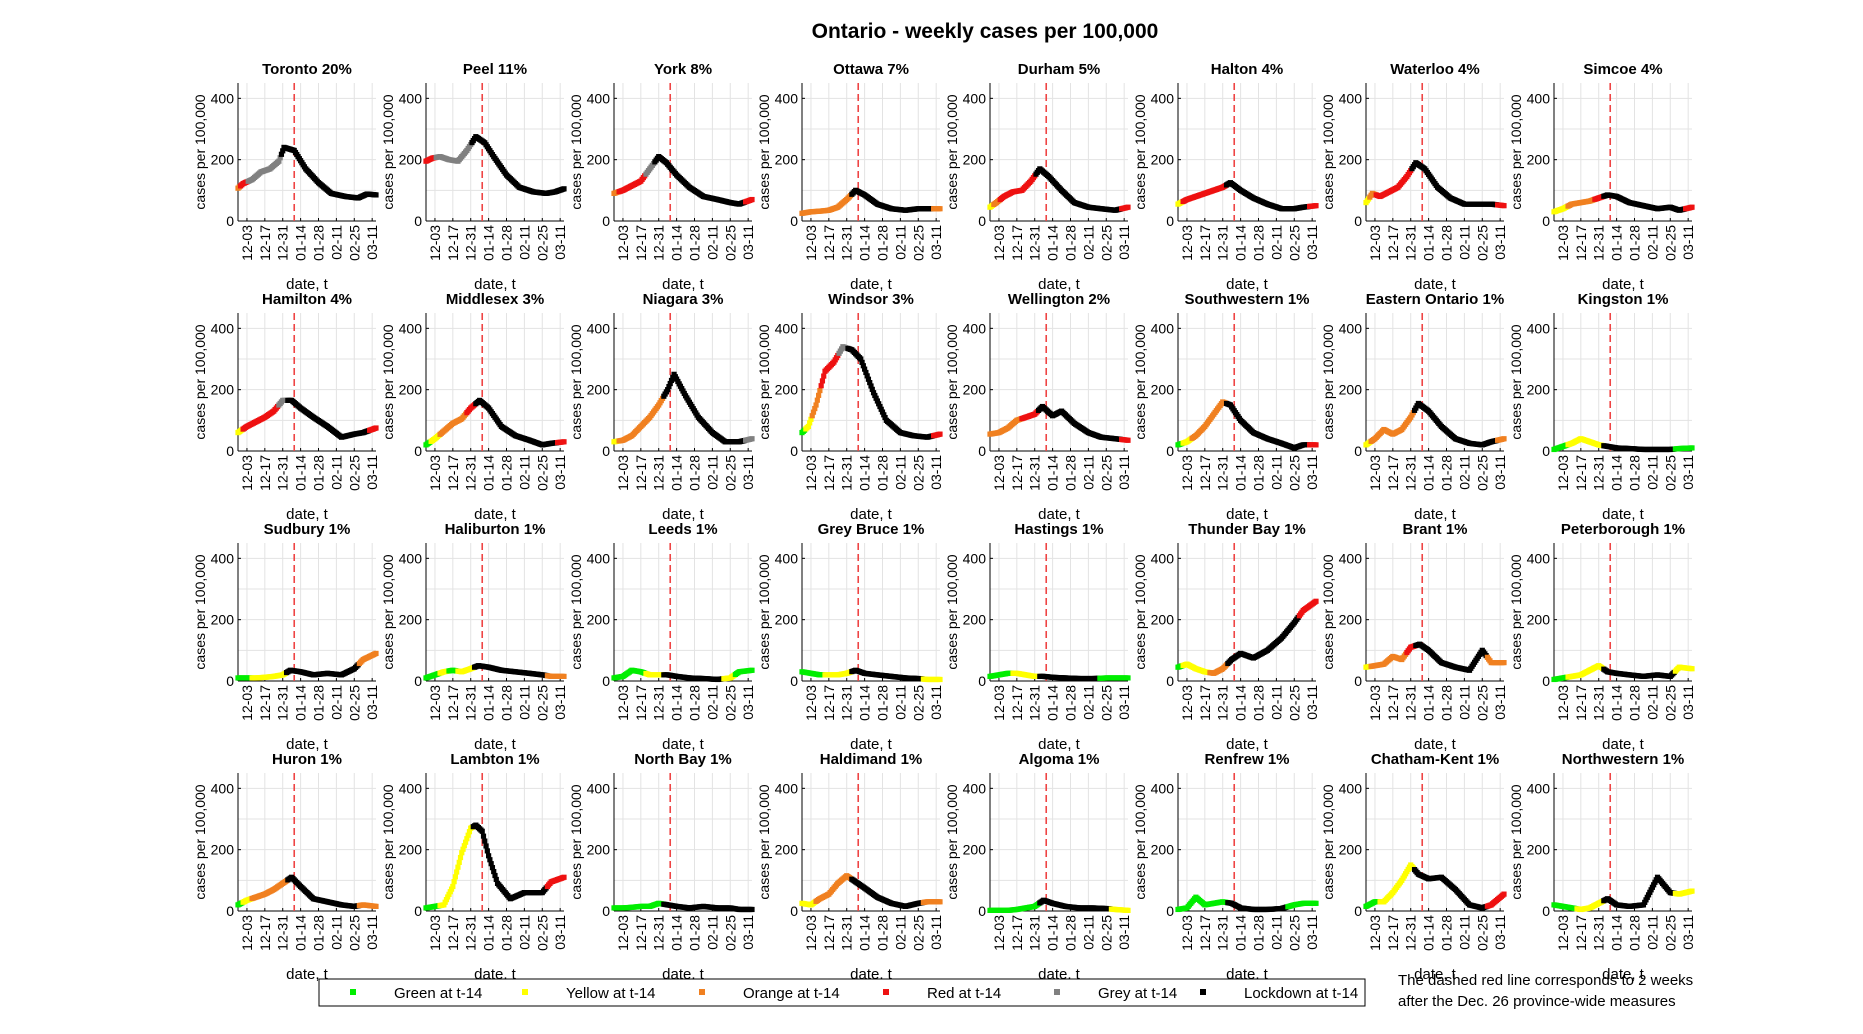 This screenshot has height=1034, width=1863. What do you see at coordinates (1058, 529) in the screenshot?
I see `panel-title: Hastings 1%` at bounding box center [1058, 529].